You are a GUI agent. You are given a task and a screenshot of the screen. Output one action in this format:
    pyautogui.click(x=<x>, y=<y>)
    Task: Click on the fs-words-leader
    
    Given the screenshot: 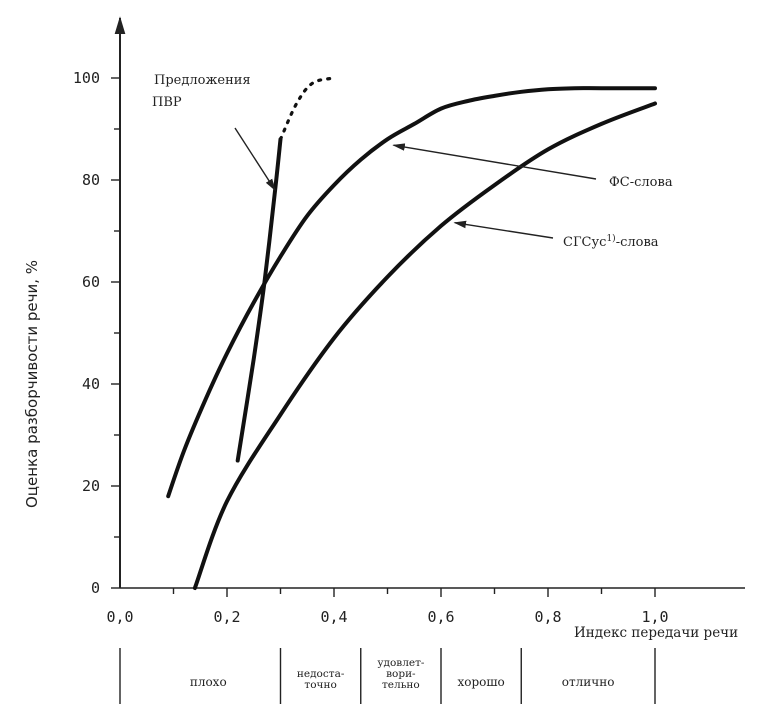 What is the action you would take?
    pyautogui.click(x=494, y=161)
    